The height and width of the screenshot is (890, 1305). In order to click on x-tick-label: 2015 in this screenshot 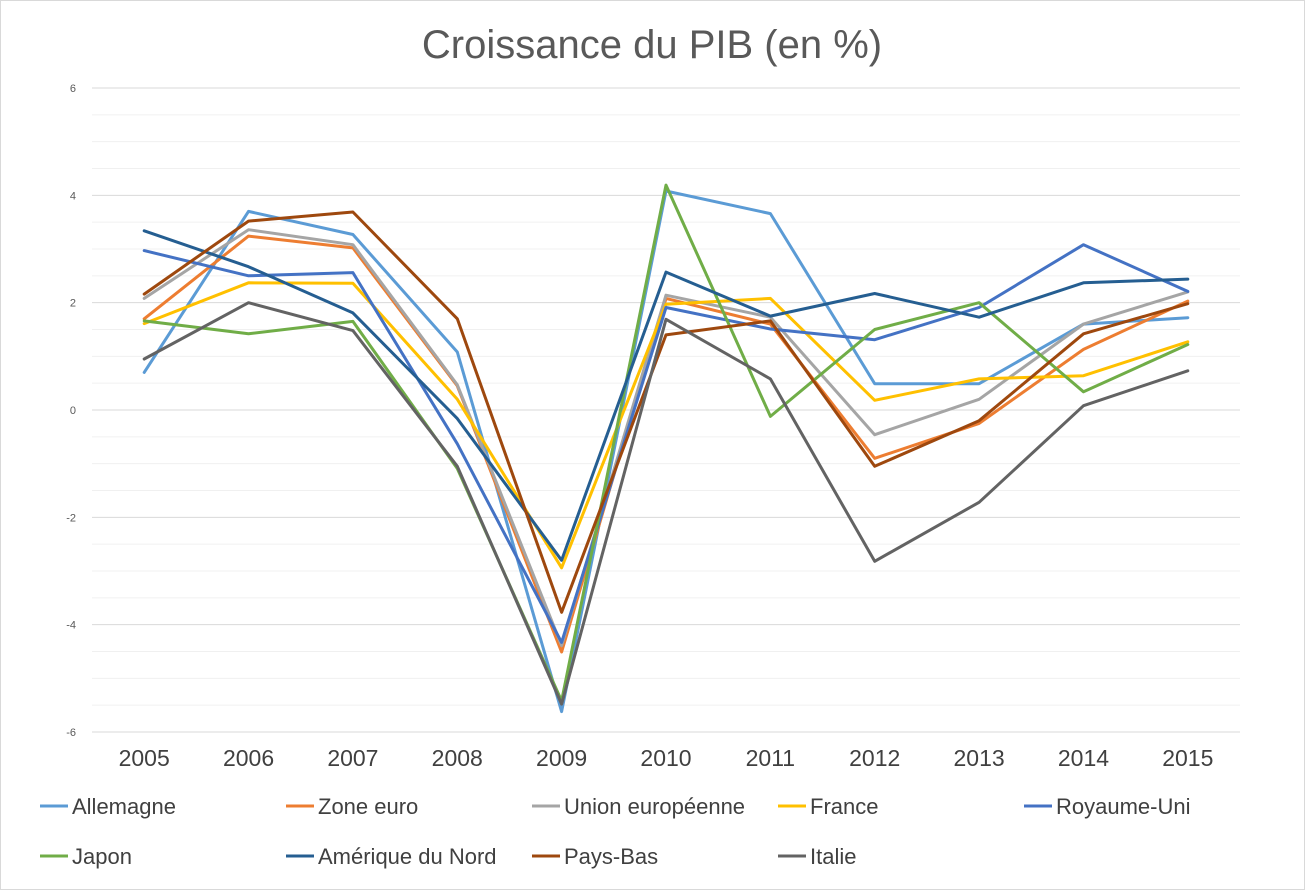, I will do `click(1187, 758)`.